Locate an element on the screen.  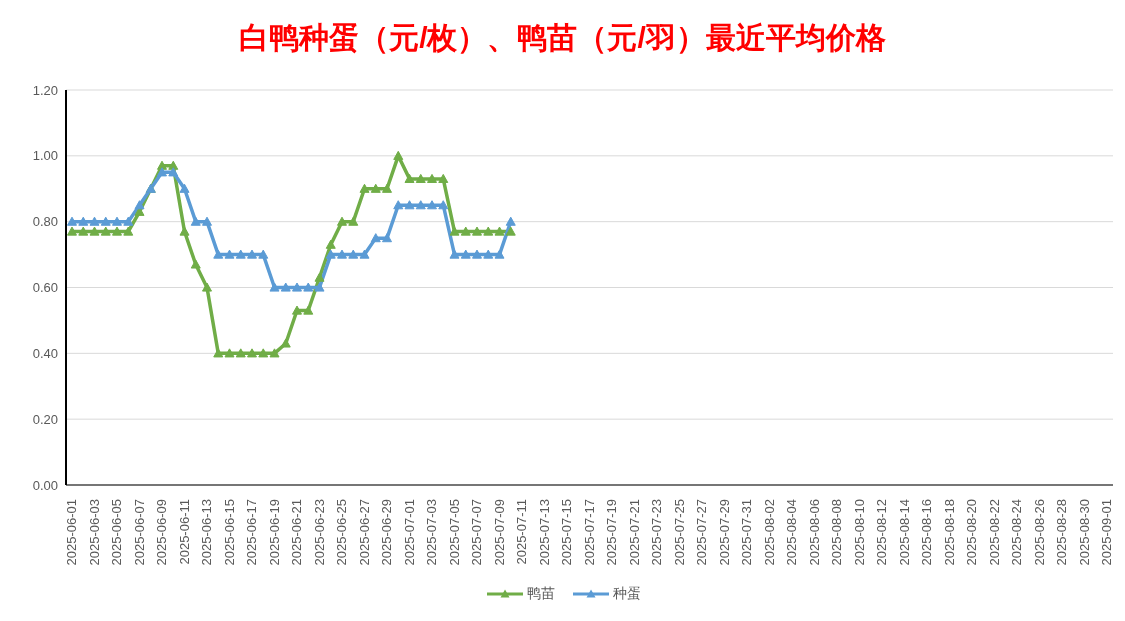
x-tick-label: 2025-07-13 is located at coordinates (544, 532).